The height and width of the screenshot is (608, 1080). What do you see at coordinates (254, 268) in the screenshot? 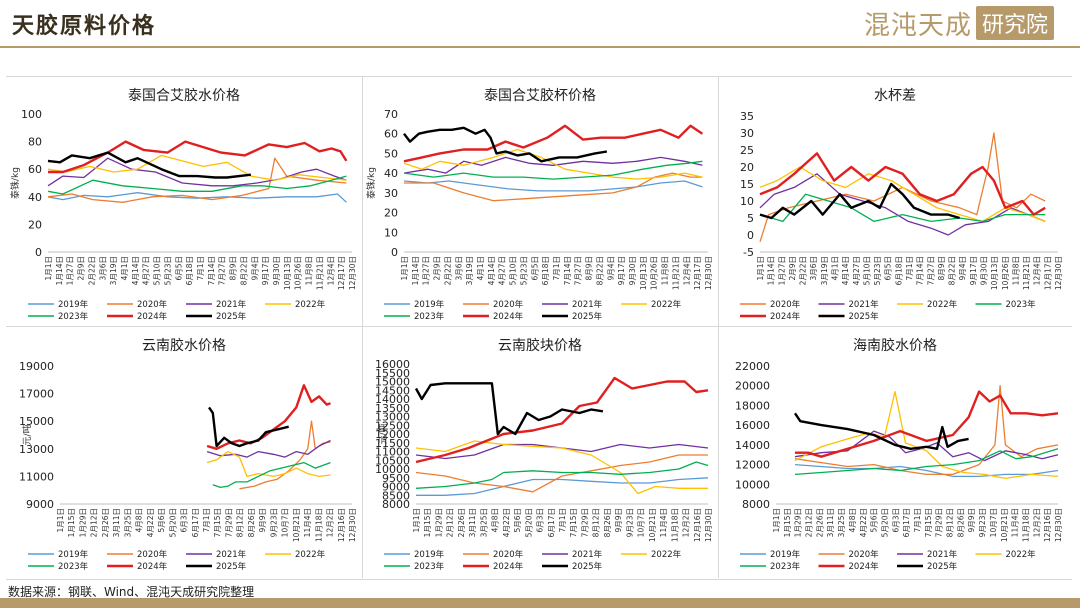
I see `x-tick-label: 9月4日` at bounding box center [254, 268].